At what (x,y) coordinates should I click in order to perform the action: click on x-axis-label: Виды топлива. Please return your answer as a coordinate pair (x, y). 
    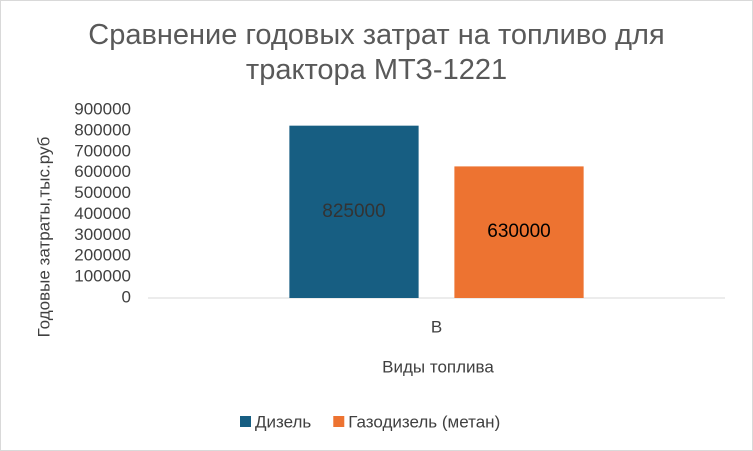
    Looking at the image, I should click on (438, 366).